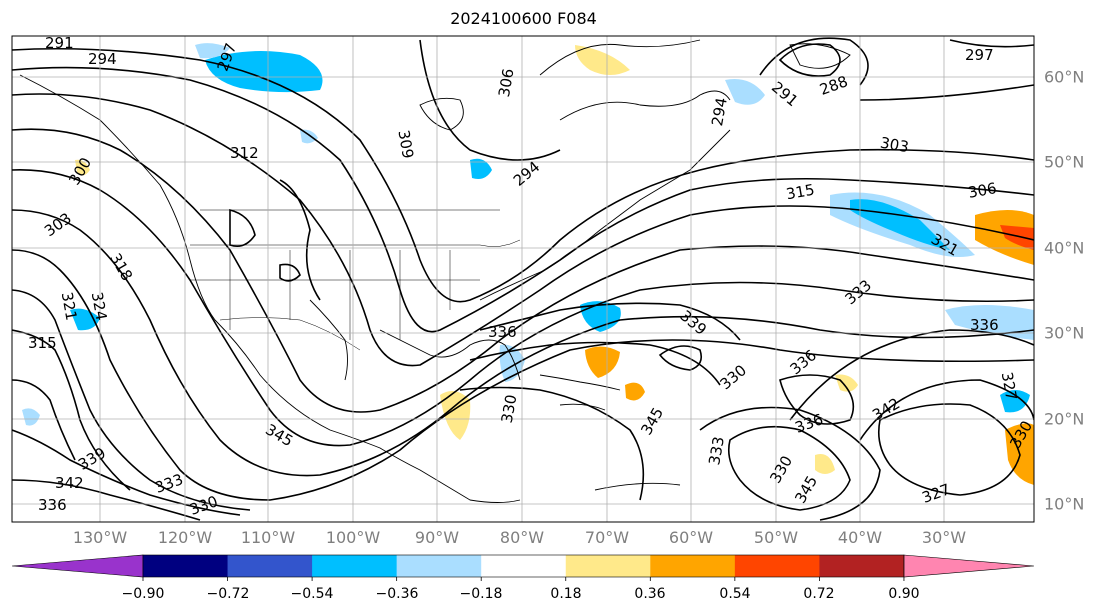 This screenshot has height=615, width=1105. Describe the element at coordinates (566, 594) in the screenshot. I see `colorbar-tick: 0.18` at that location.